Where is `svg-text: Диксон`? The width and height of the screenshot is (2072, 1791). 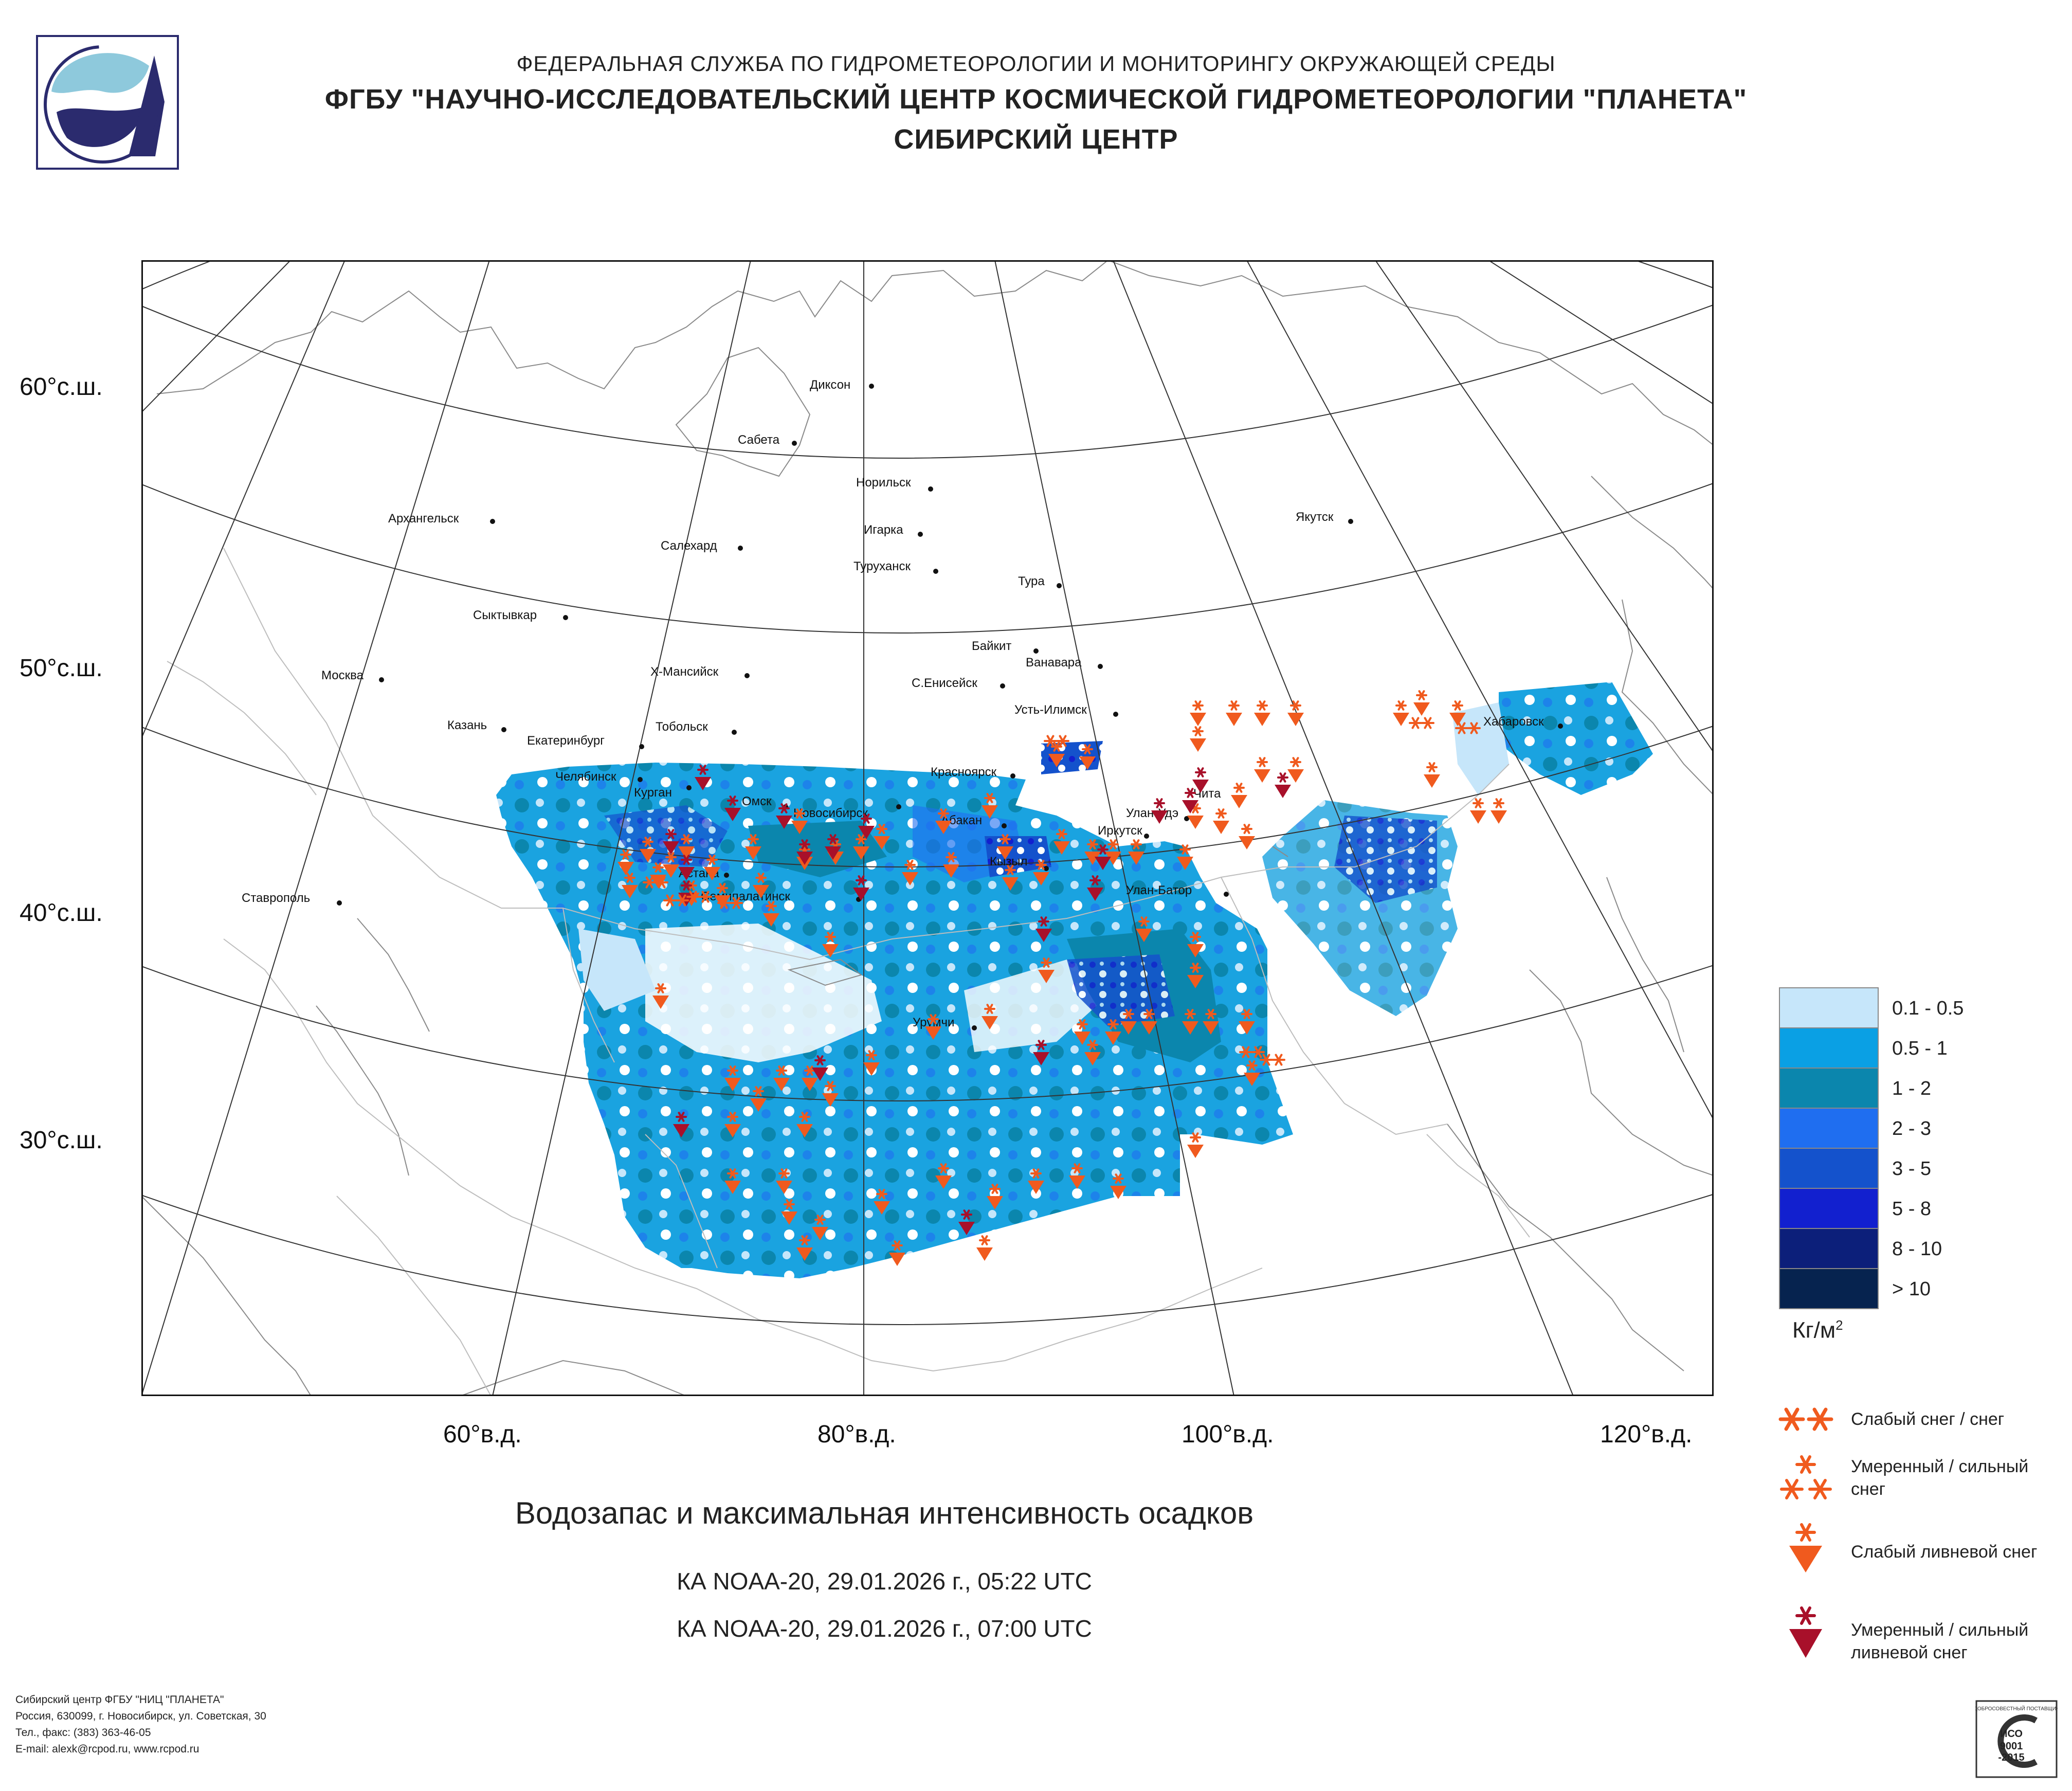
svg-text: Диксон is located at coordinates (830, 385).